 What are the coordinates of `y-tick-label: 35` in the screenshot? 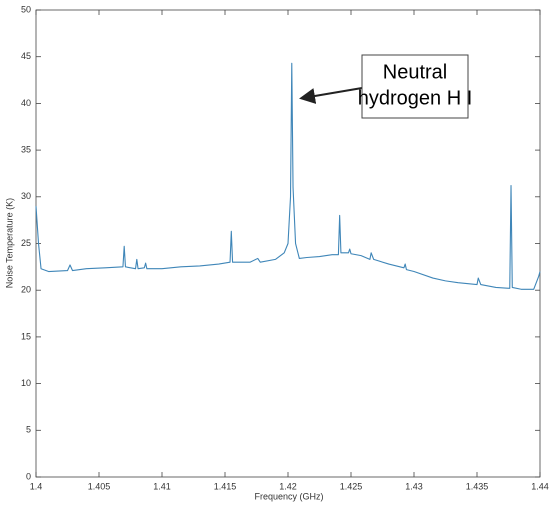 It's located at (26, 149).